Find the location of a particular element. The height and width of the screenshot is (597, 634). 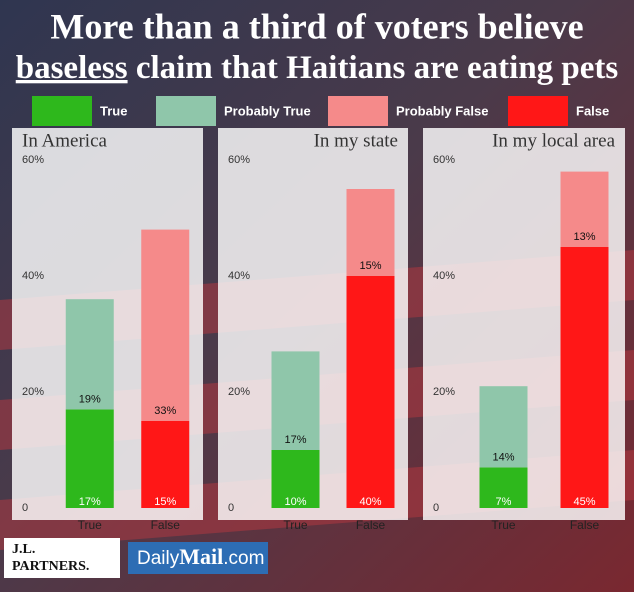

legend-label: Probably False is located at coordinates (442, 110).